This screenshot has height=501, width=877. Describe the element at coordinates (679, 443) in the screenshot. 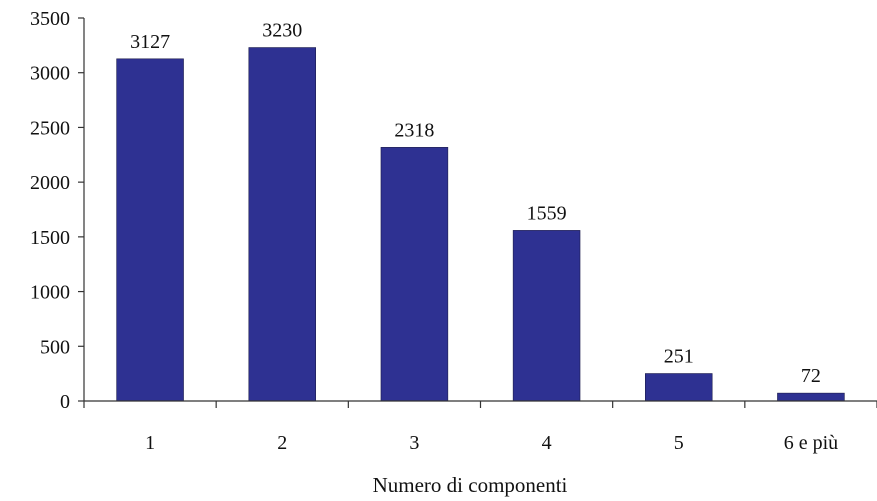

I see `category-label: 5` at that location.